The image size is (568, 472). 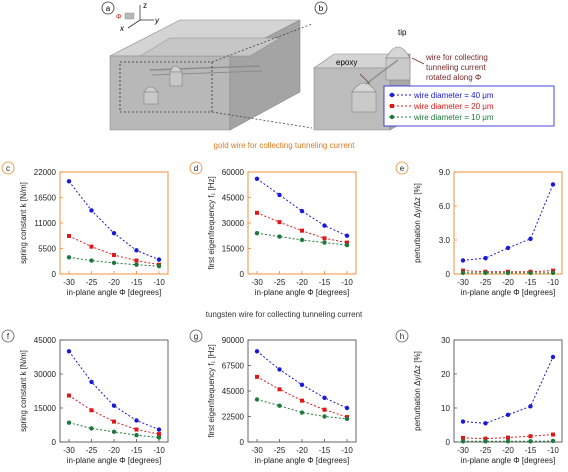 I want to click on axis-triad, so click(x=139, y=17).